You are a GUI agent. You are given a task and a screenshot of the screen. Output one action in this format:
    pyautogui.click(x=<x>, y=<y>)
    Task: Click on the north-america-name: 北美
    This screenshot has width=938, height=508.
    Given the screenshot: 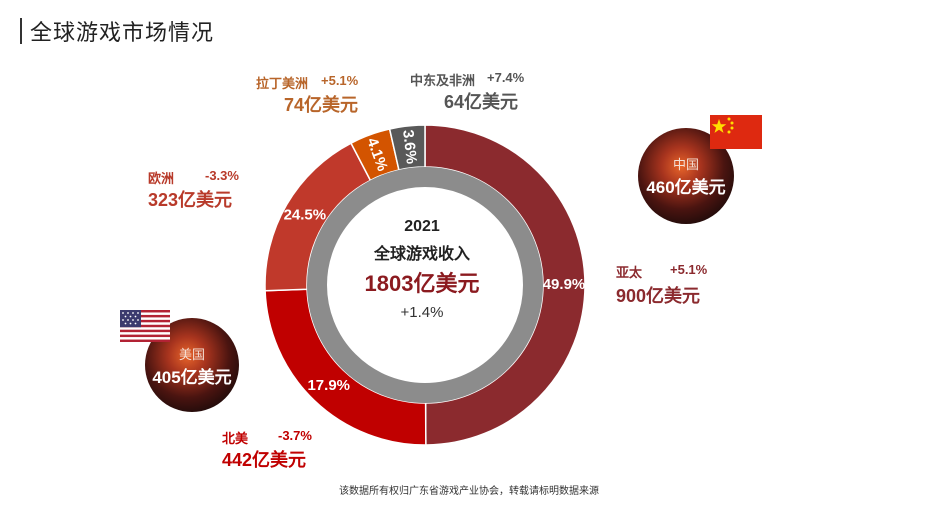 What is the action you would take?
    pyautogui.click(x=235, y=438)
    